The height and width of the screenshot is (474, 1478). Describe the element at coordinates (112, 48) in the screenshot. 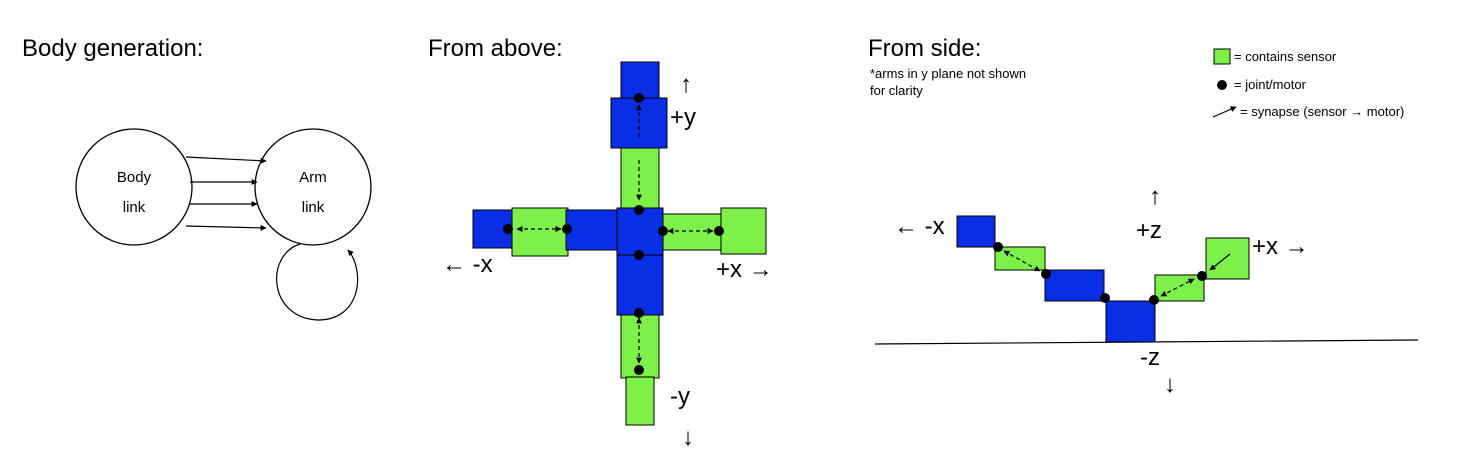

I see `title-body-generation: Body generation:` at that location.